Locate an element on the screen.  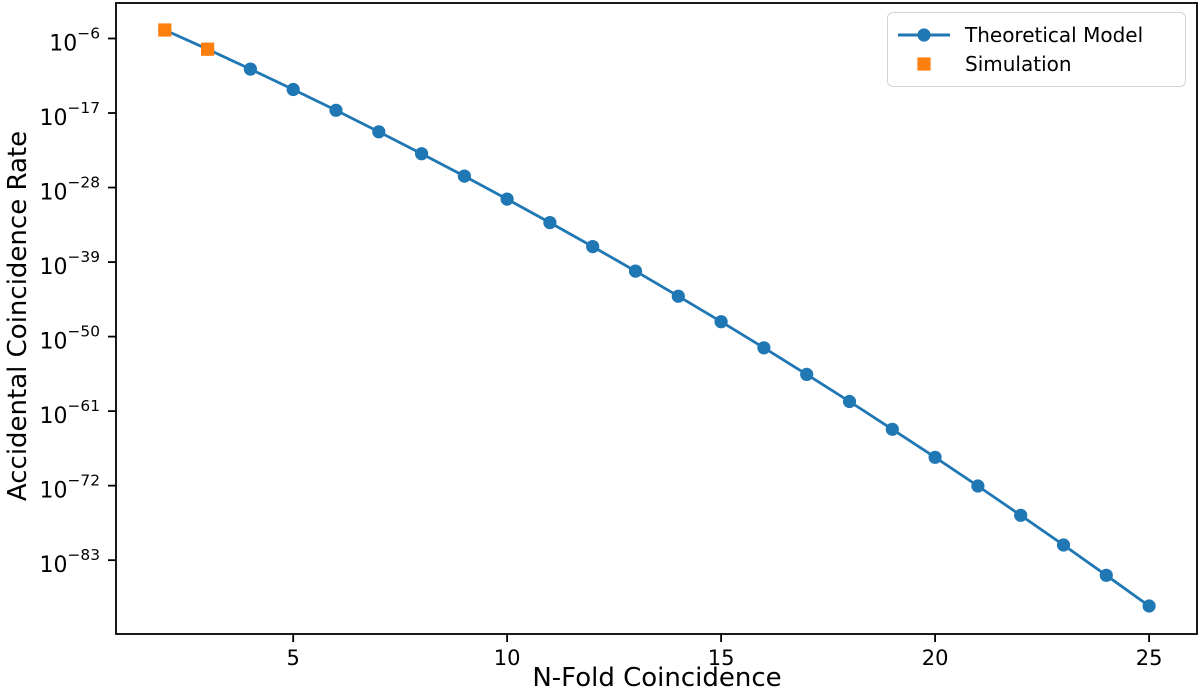
legend-label-simulation: Simulation is located at coordinates (1018, 64).